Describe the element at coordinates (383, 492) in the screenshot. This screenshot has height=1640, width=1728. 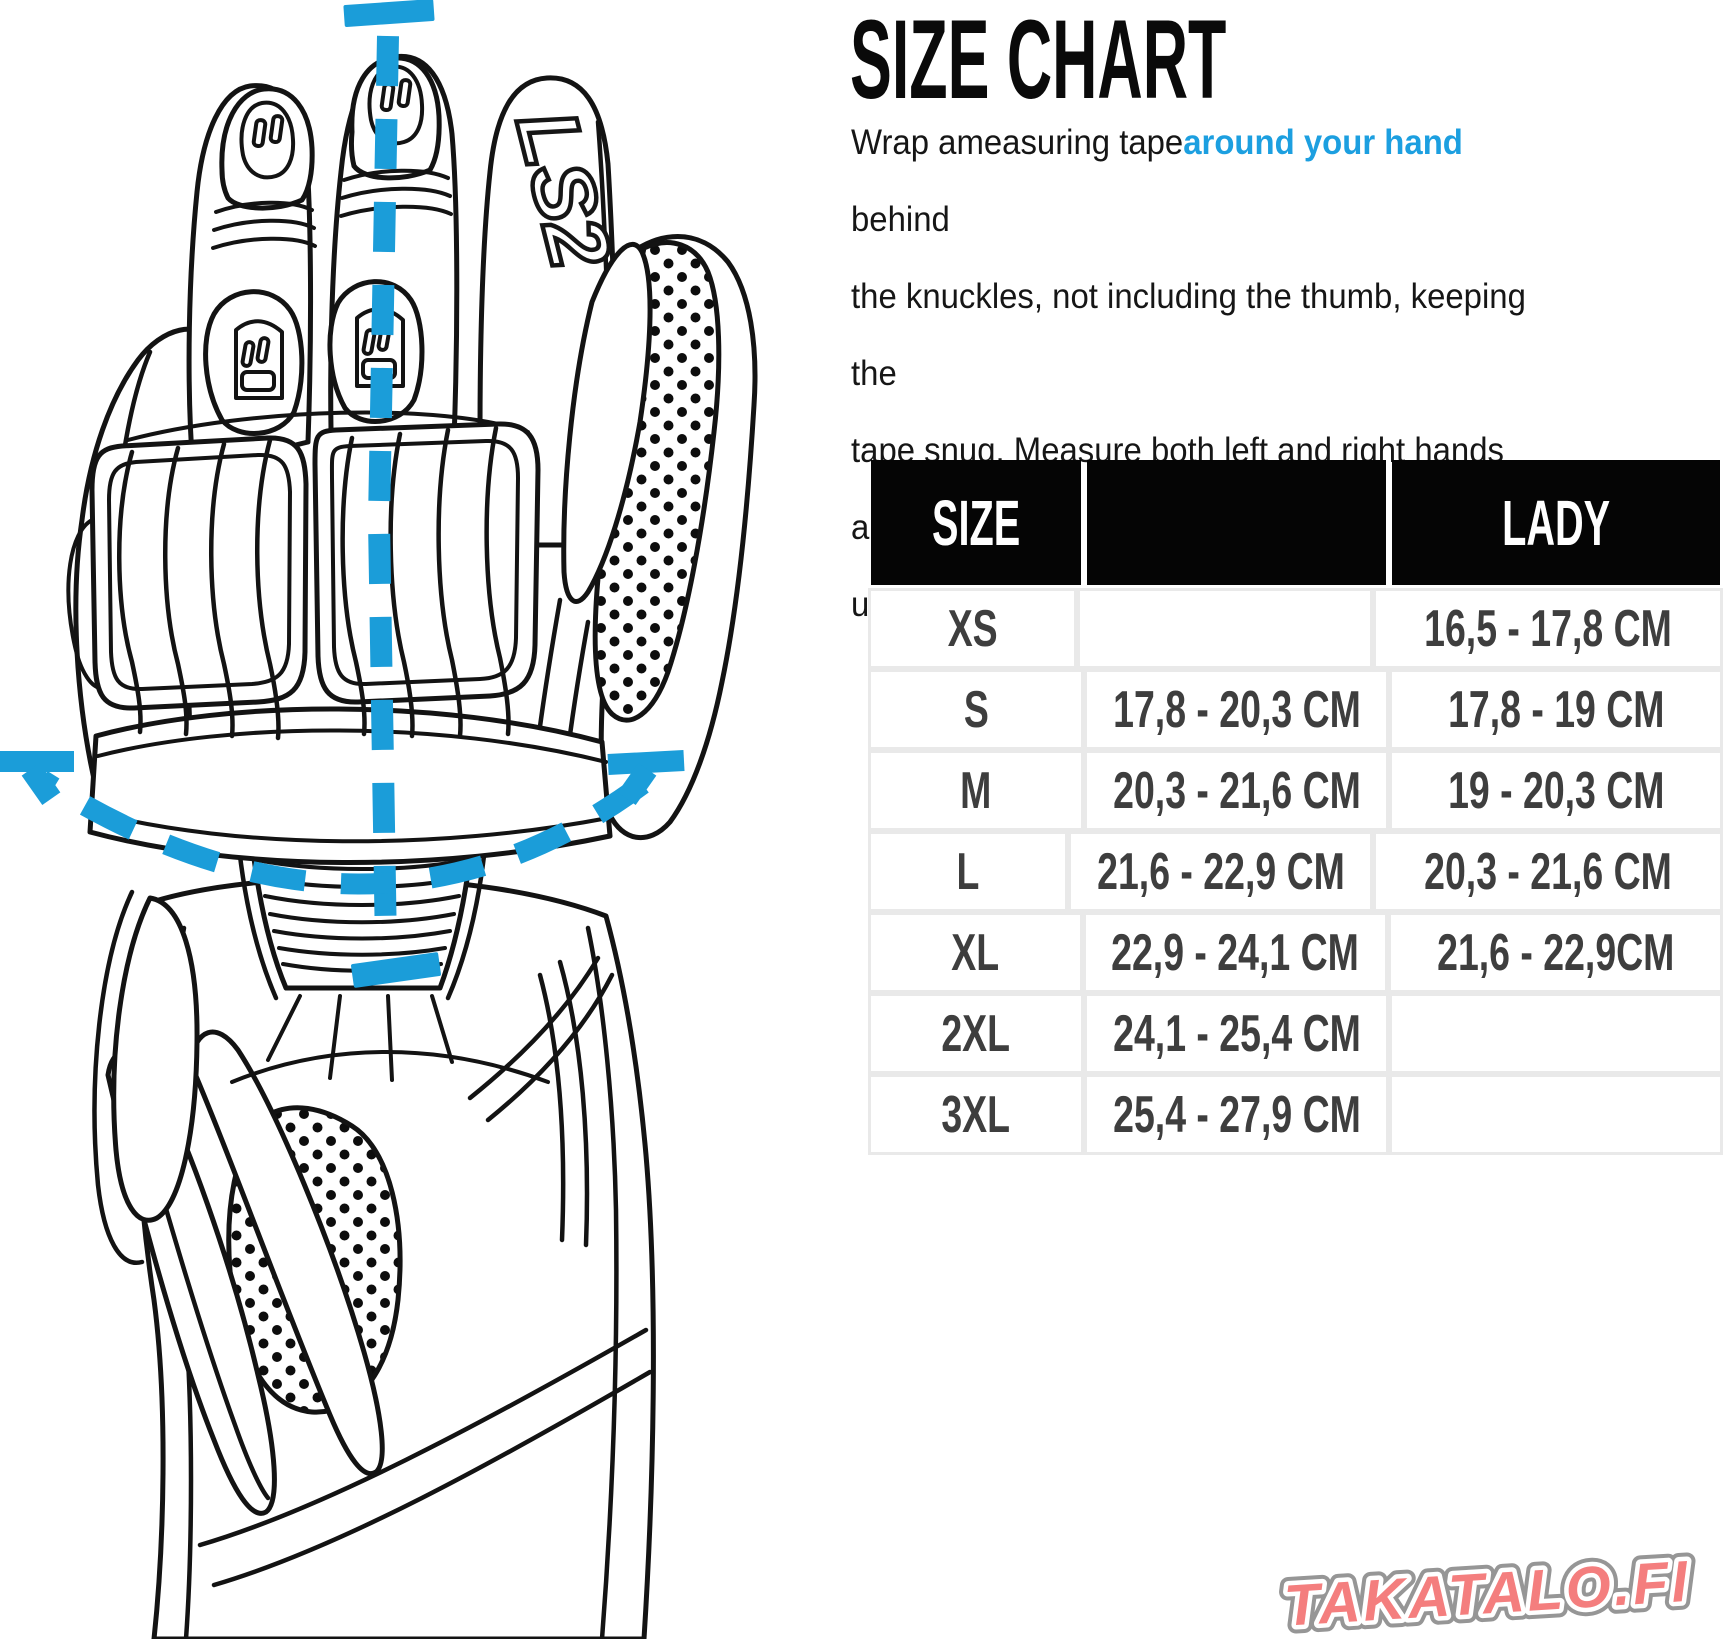
I see `vertical-measure-line` at that location.